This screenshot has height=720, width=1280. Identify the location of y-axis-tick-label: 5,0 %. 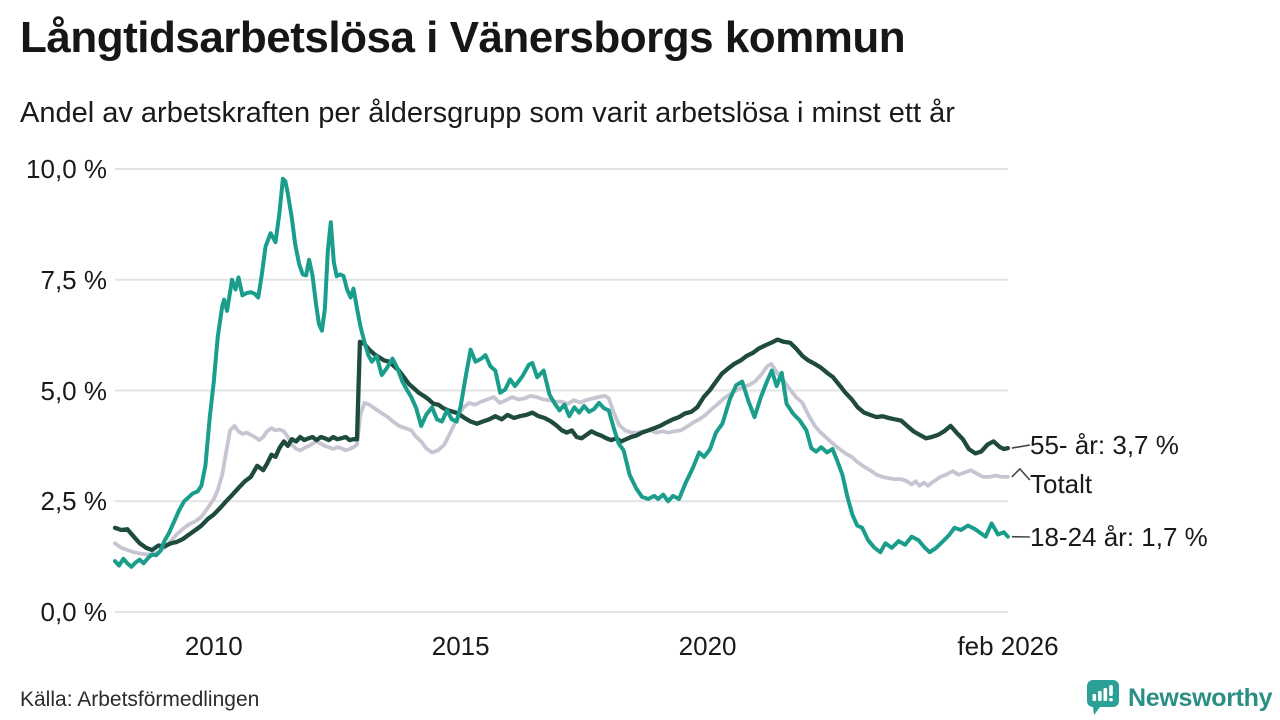
(74, 390).